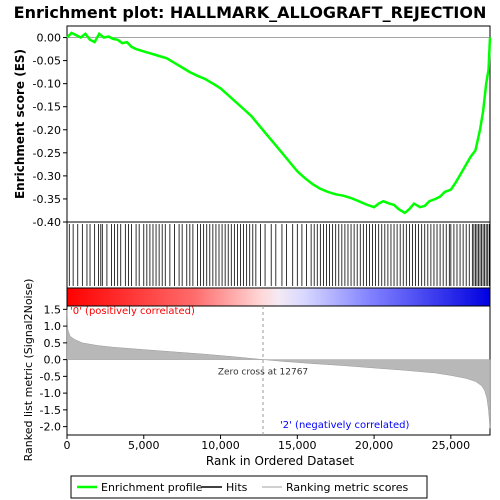 The image size is (500, 500). What do you see at coordinates (344, 425) in the screenshot?
I see `negative-correlation-label: '2' (negatively correlated)` at bounding box center [344, 425].